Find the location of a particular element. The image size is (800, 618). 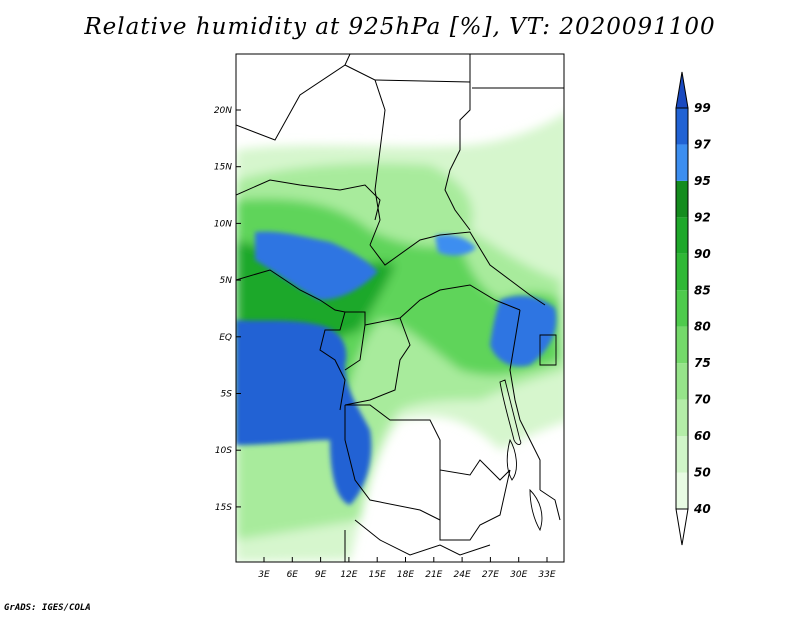

lon-tick-label: 21E is located at coordinates (433, 575).